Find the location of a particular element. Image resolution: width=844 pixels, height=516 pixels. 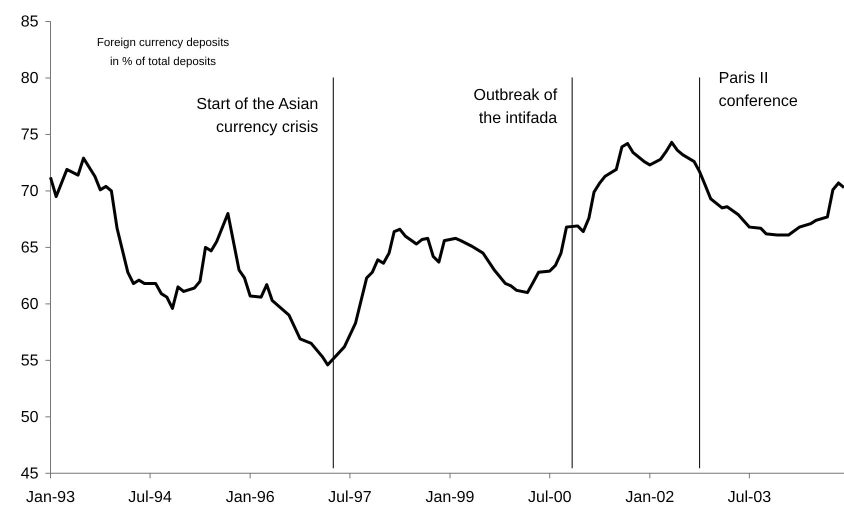

x-tick-label: Jan-99 is located at coordinates (450, 497).